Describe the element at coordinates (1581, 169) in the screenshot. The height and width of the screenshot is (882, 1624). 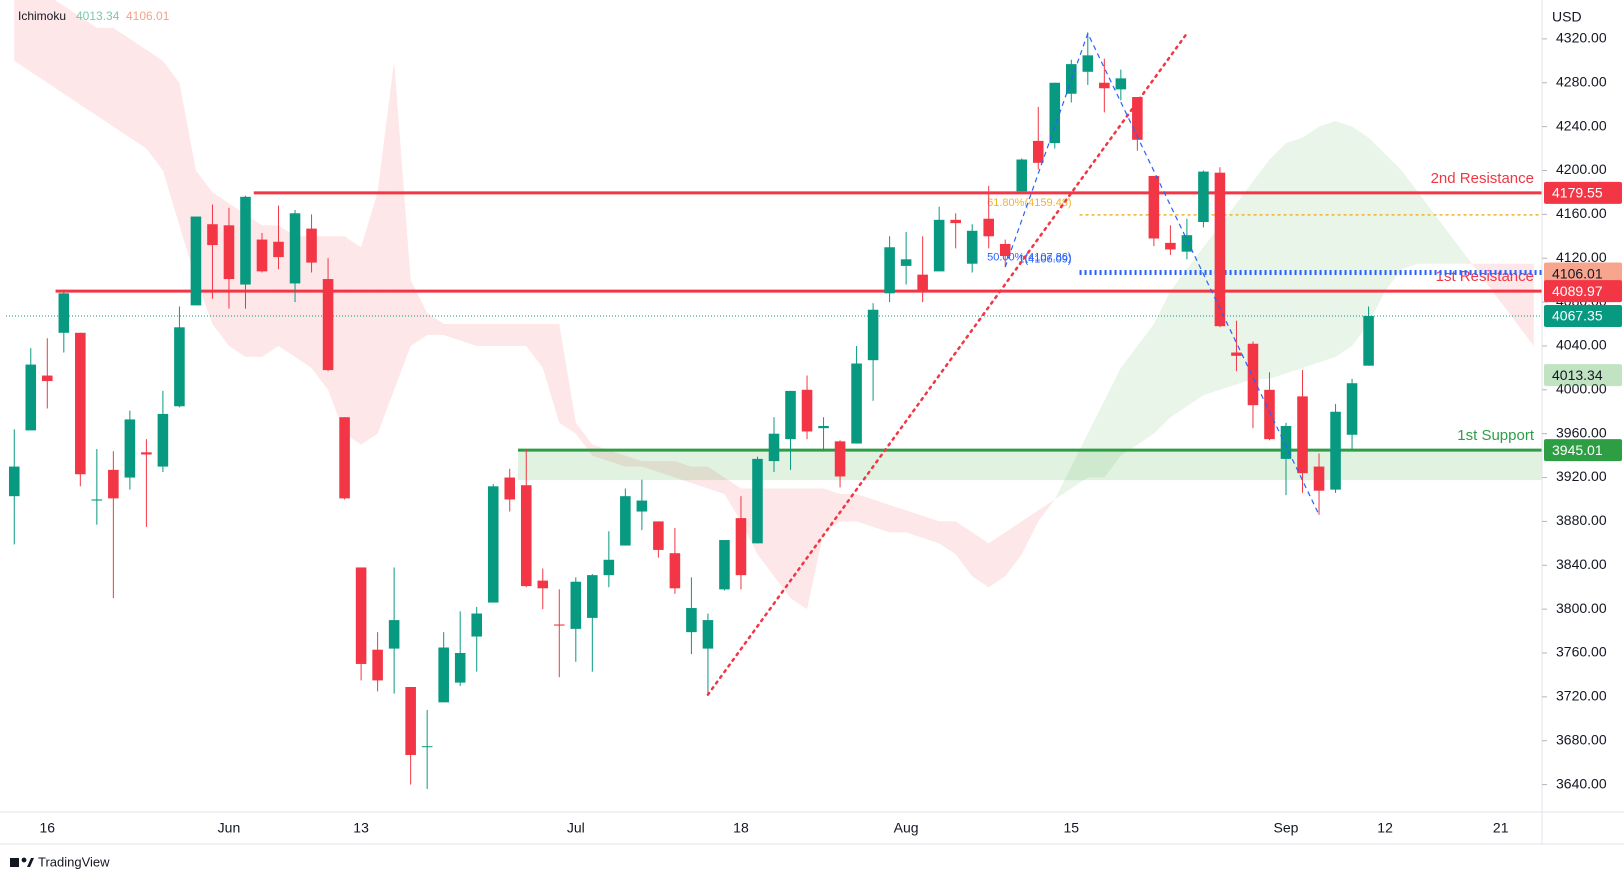
I see `y-tick-label: 4200.00` at that location.